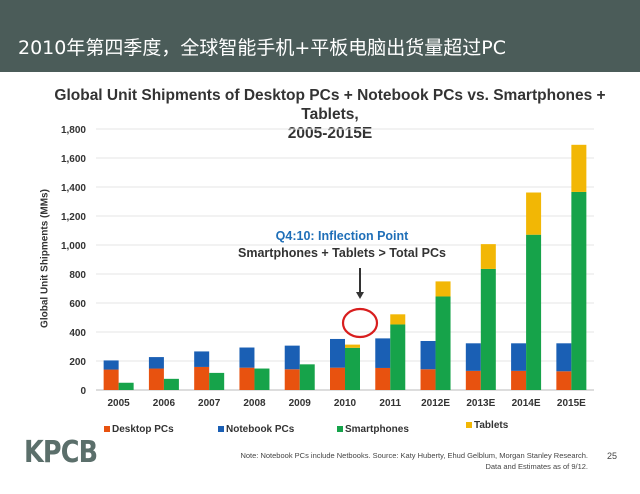  Describe the element at coordinates (73, 159) in the screenshot. I see `y-tick-label: 1,600` at that location.